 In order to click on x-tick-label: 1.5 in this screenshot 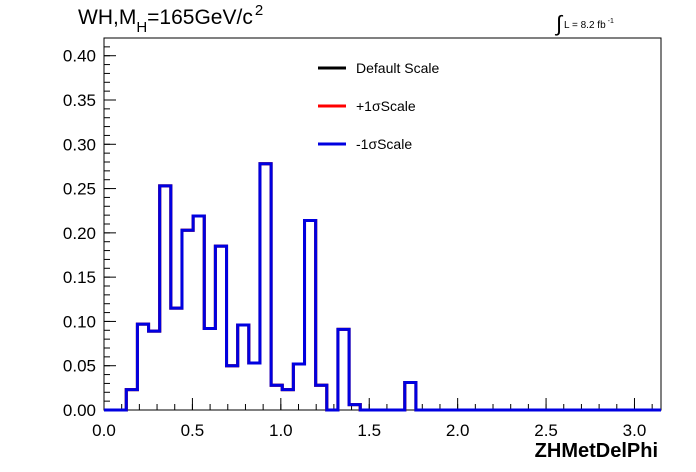, I will do `click(369, 430)`.